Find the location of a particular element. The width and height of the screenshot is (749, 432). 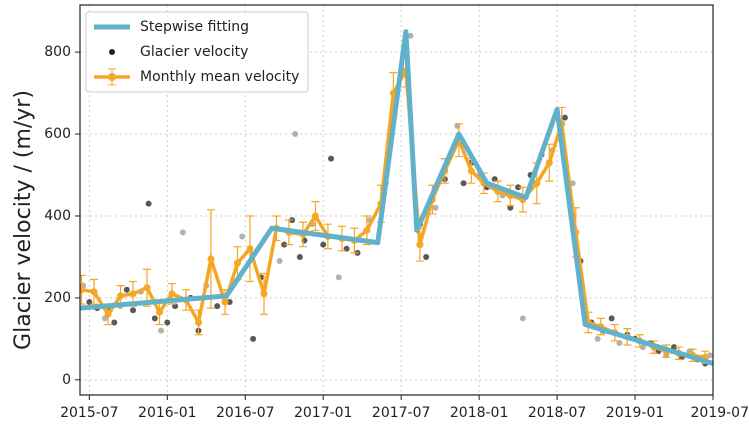

y-axis-label: Glacier velocity / (m/yr) is located at coordinates (23, 220).